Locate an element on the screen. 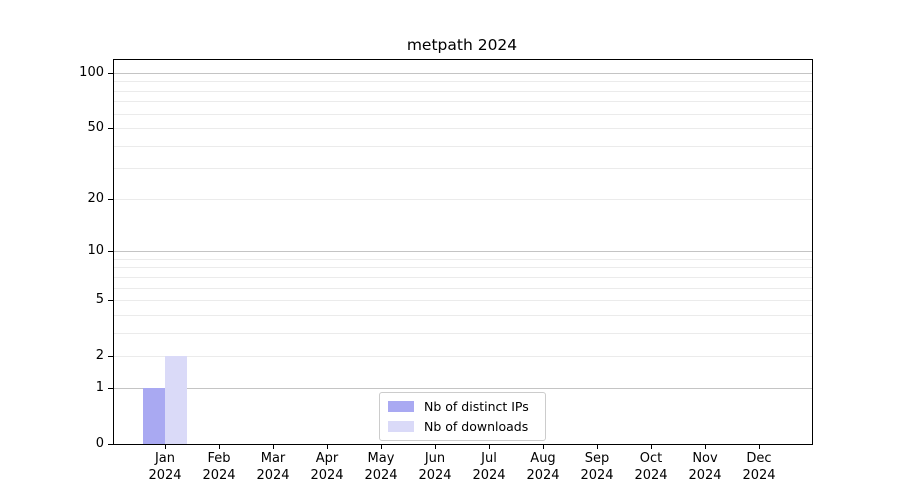 This screenshot has width=900, height=500. legend-label-downloads: Nb of downloads is located at coordinates (476, 426).